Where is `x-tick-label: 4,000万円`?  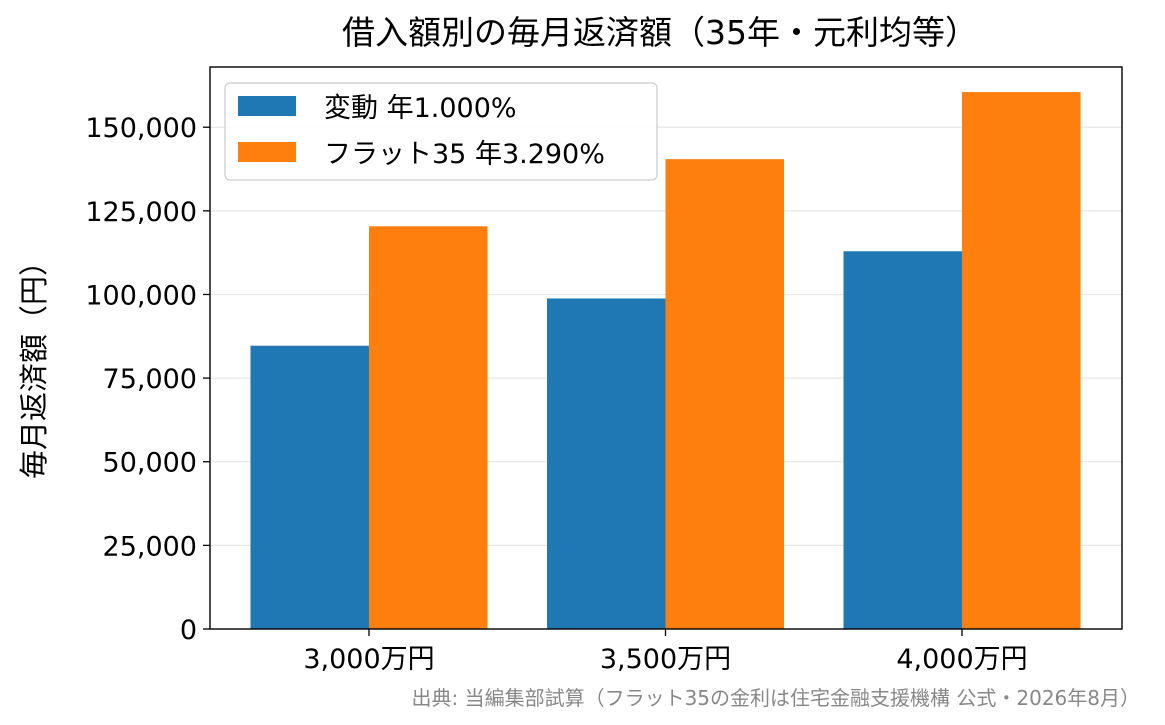 x-tick-label: 4,000万円 is located at coordinates (961, 659).